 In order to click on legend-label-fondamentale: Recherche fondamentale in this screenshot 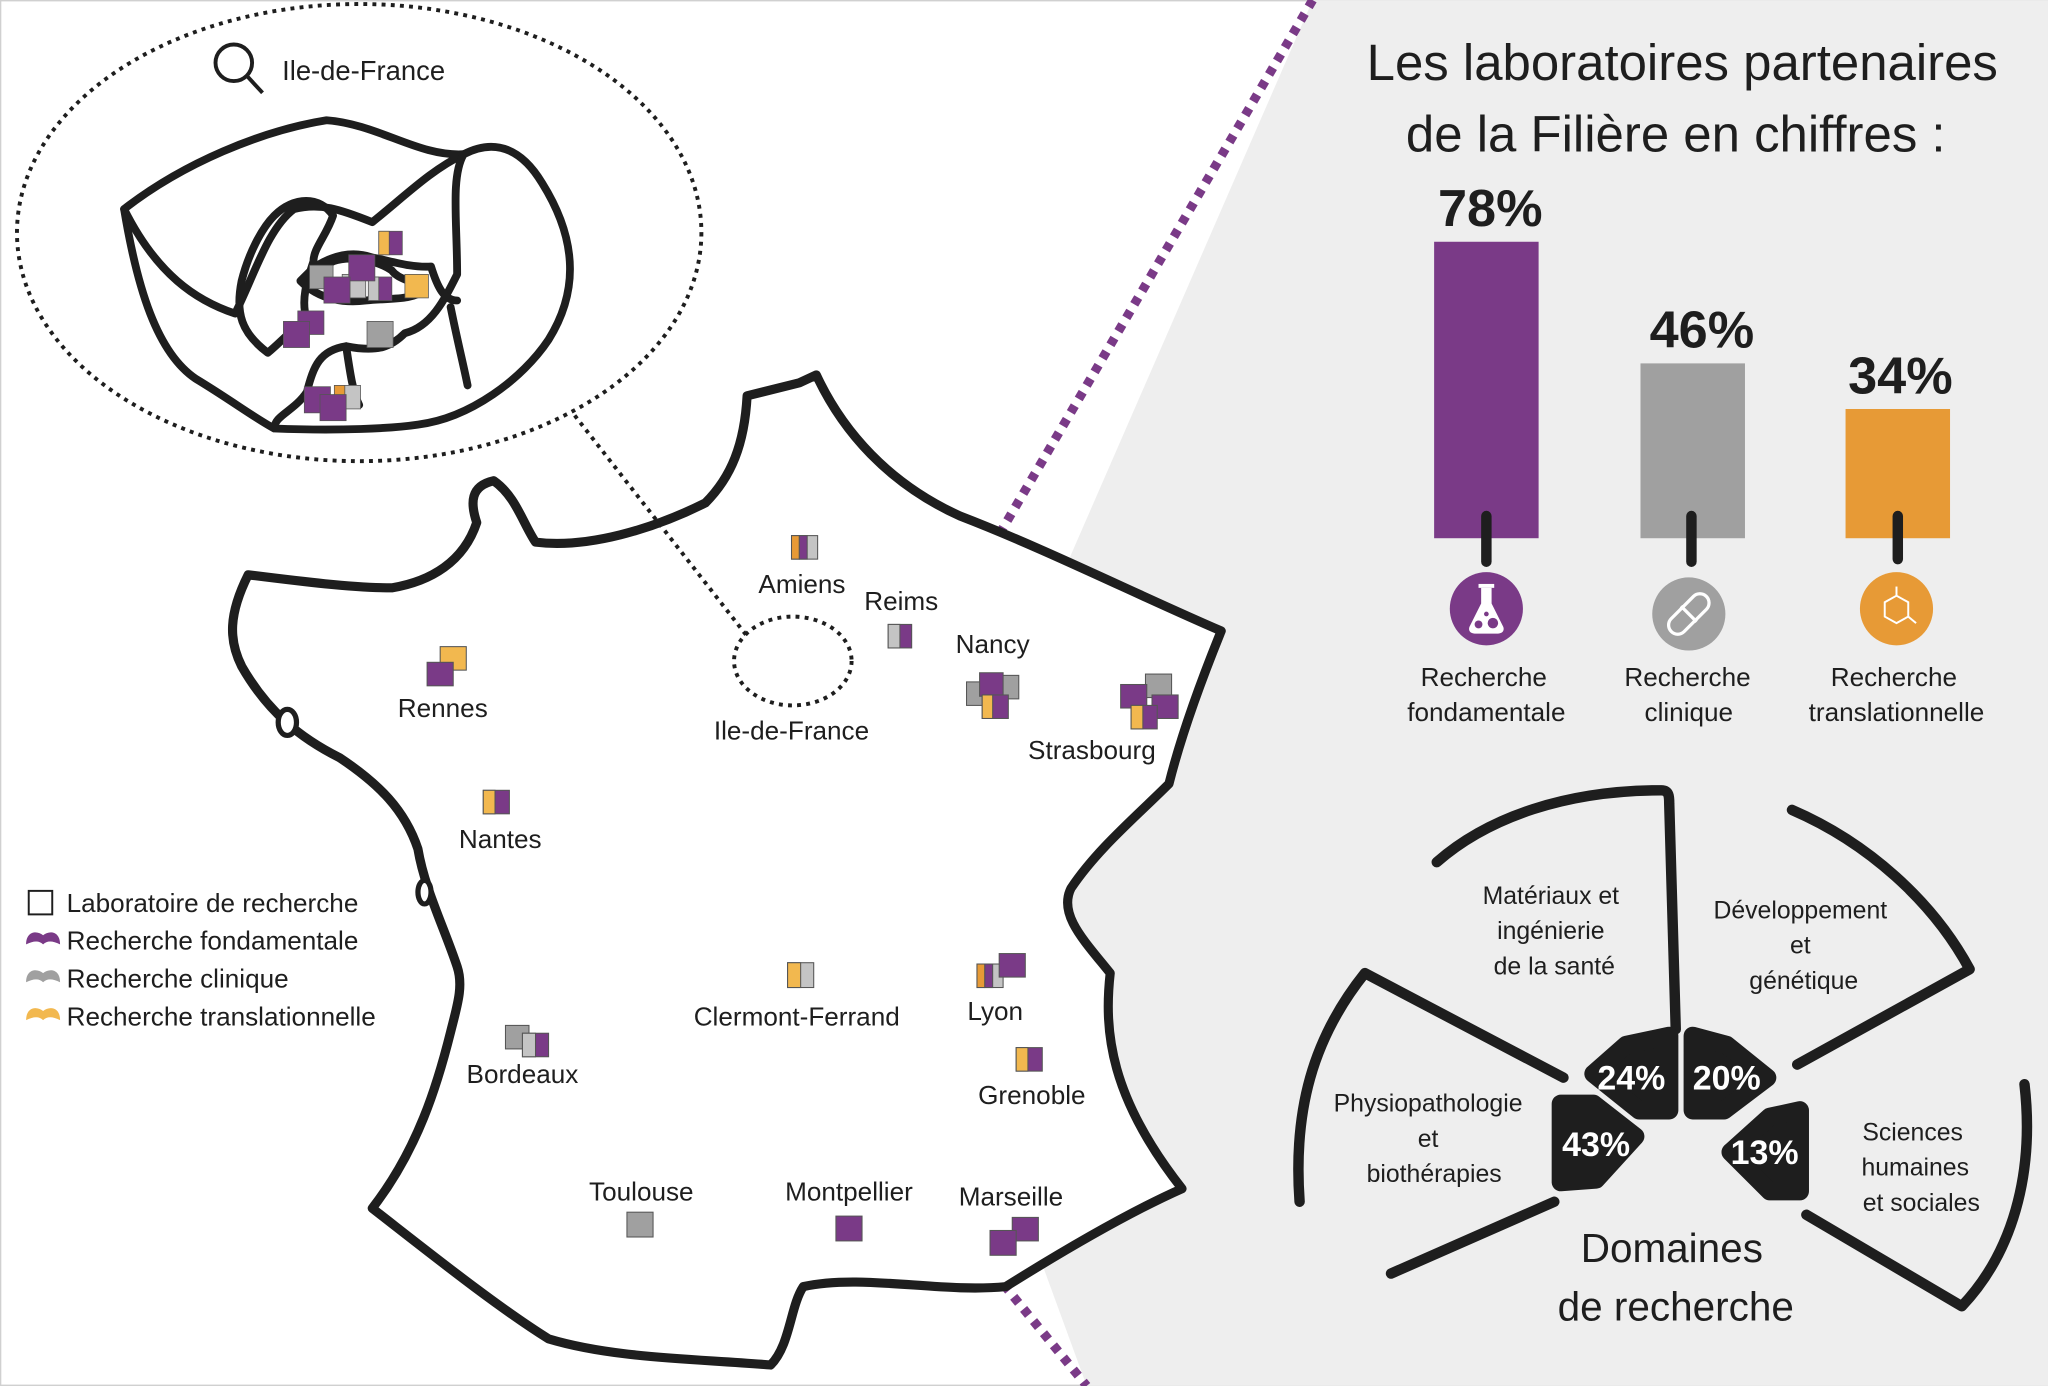, I will do `click(213, 941)`.